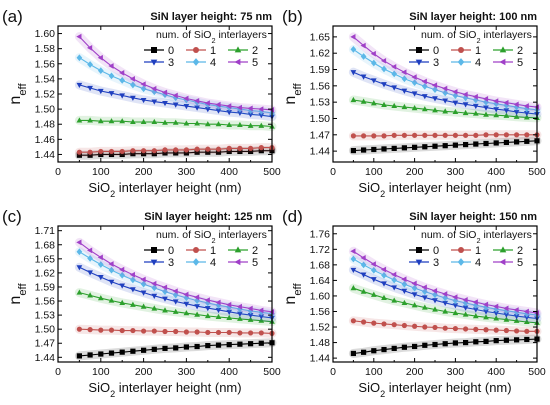 The height and width of the screenshot is (405, 550). Describe the element at coordinates (208, 217) in the screenshot. I see `chart-title: SiN layer height: 125 nm` at that location.